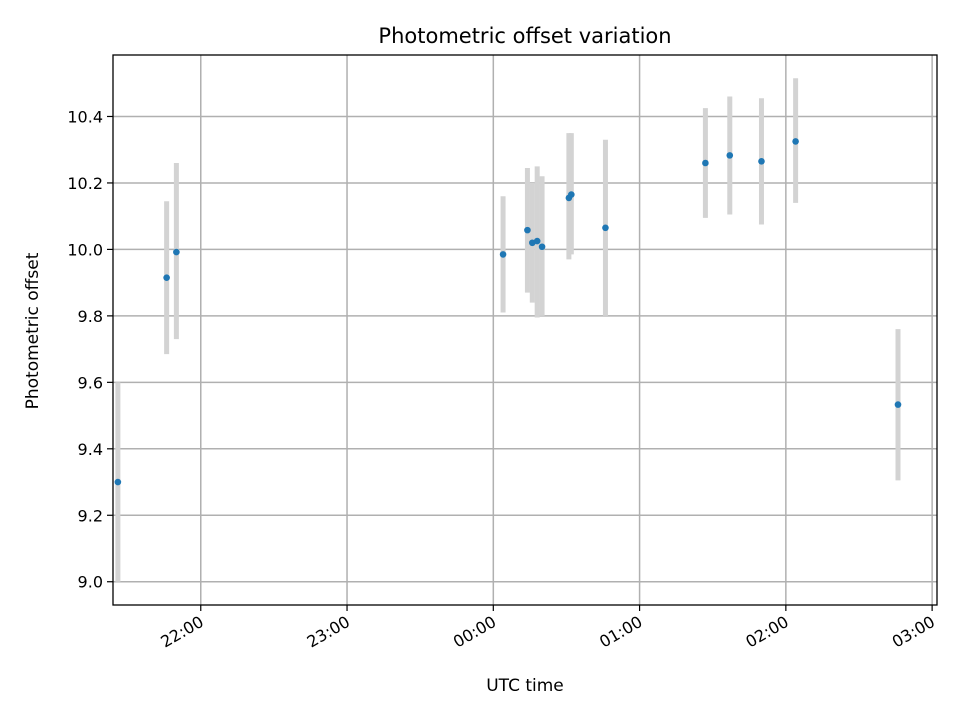  What do you see at coordinates (85, 116) in the screenshot?
I see `y-tick-label: 10.4` at bounding box center [85, 116].